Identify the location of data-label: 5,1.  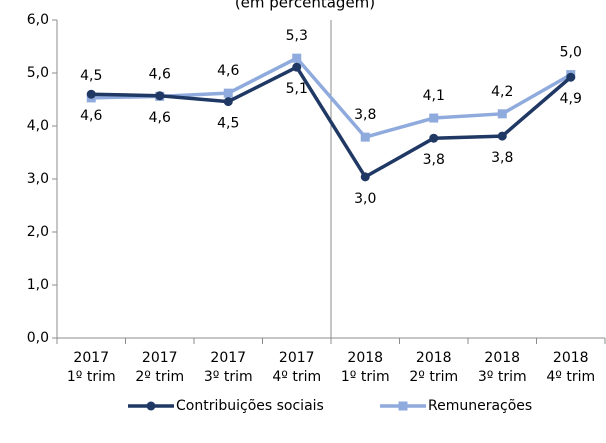
(297, 89).